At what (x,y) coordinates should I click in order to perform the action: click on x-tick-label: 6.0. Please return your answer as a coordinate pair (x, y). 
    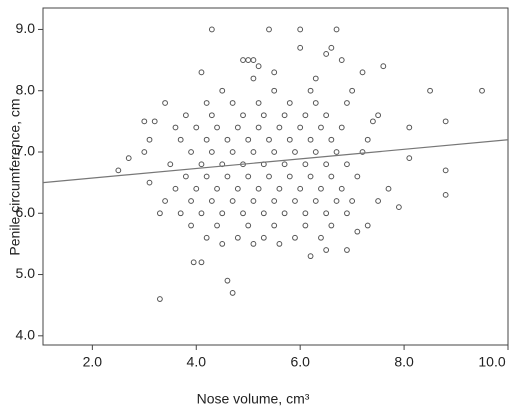
    Looking at the image, I should click on (300, 362).